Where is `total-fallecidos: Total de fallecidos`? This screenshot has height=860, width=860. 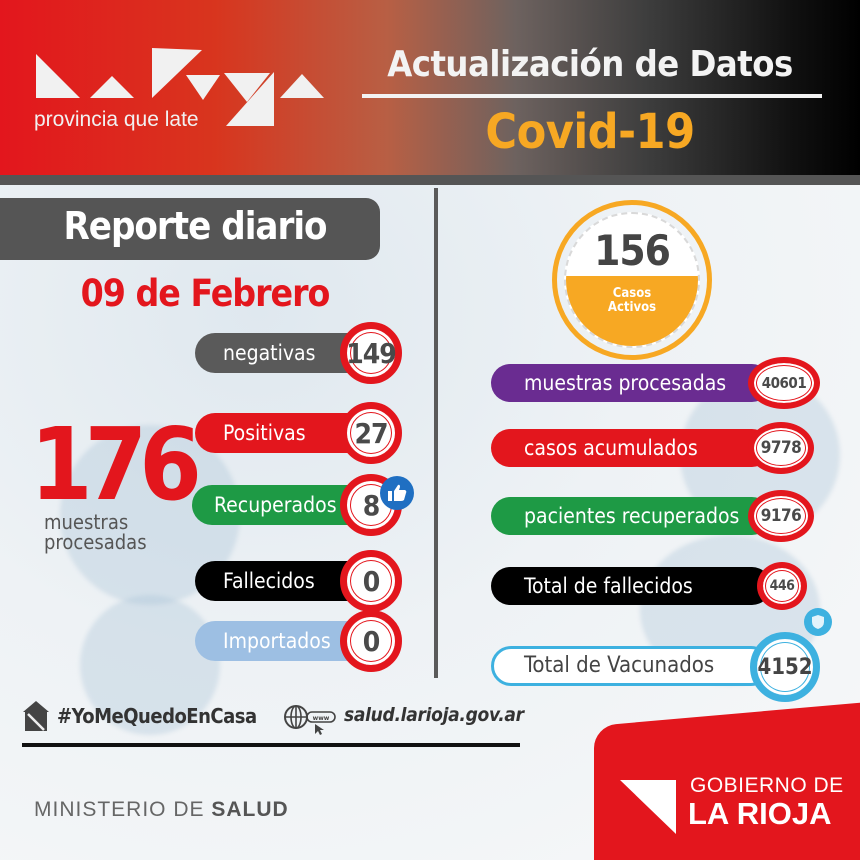
total-fallecidos: Total de fallecidos is located at coordinates (631, 586).